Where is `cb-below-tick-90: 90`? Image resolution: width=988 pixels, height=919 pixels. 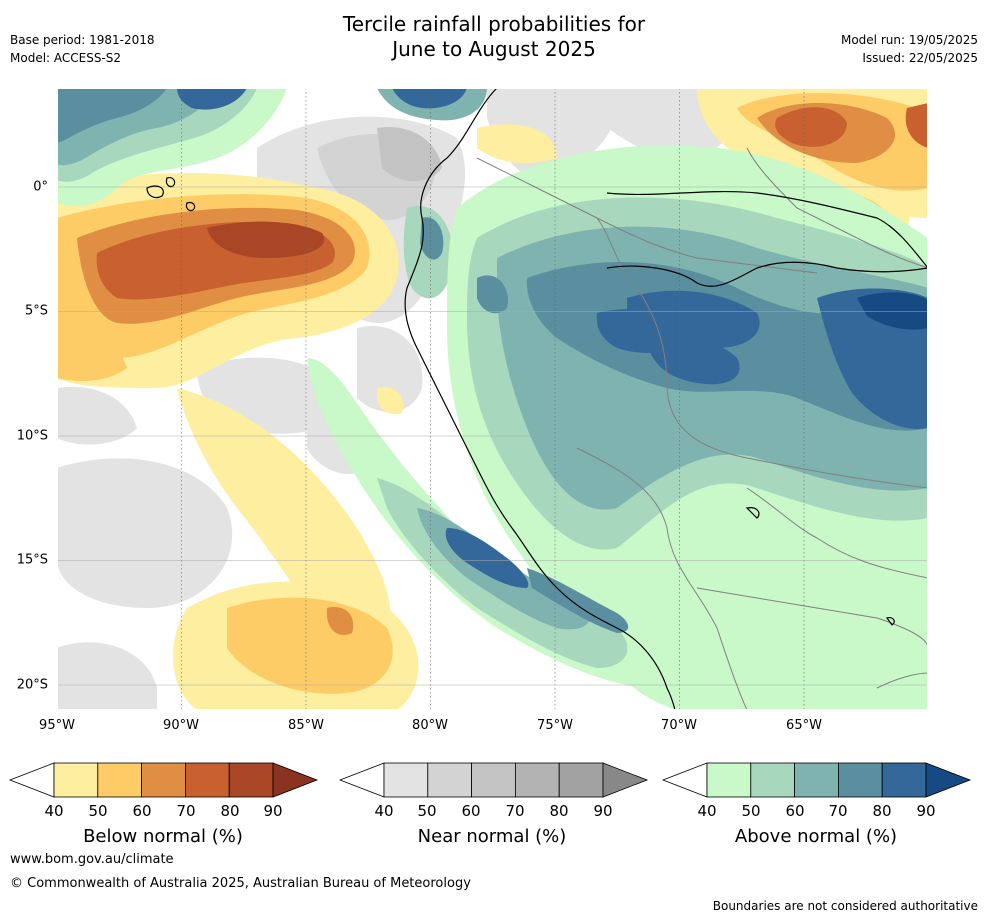
cb-below-tick-90: 90 is located at coordinates (273, 811).